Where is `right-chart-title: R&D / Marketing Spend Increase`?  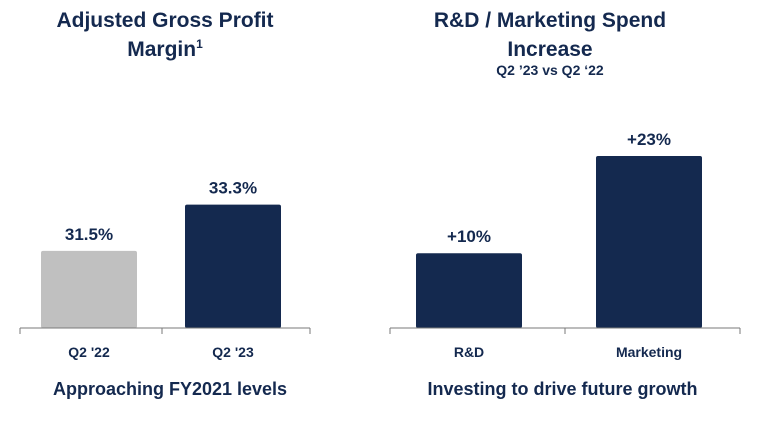
right-chart-title: R&D / Marketing Spend Increase is located at coordinates (550, 35).